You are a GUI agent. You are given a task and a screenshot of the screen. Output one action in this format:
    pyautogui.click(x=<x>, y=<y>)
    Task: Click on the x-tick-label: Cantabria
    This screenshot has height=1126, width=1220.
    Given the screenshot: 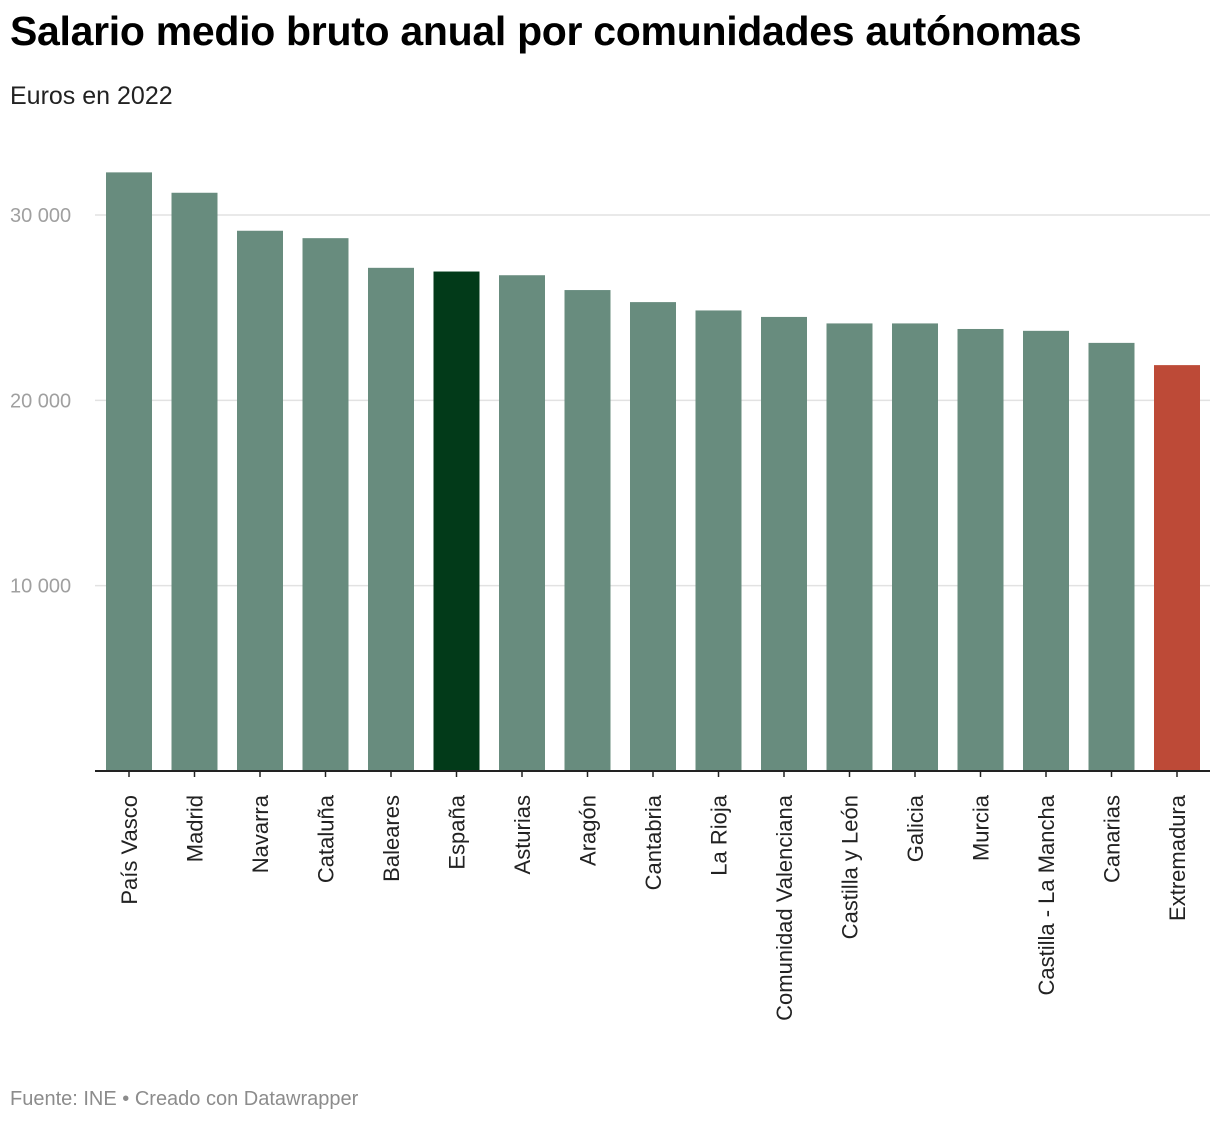 What is the action you would take?
    pyautogui.click(x=653, y=842)
    